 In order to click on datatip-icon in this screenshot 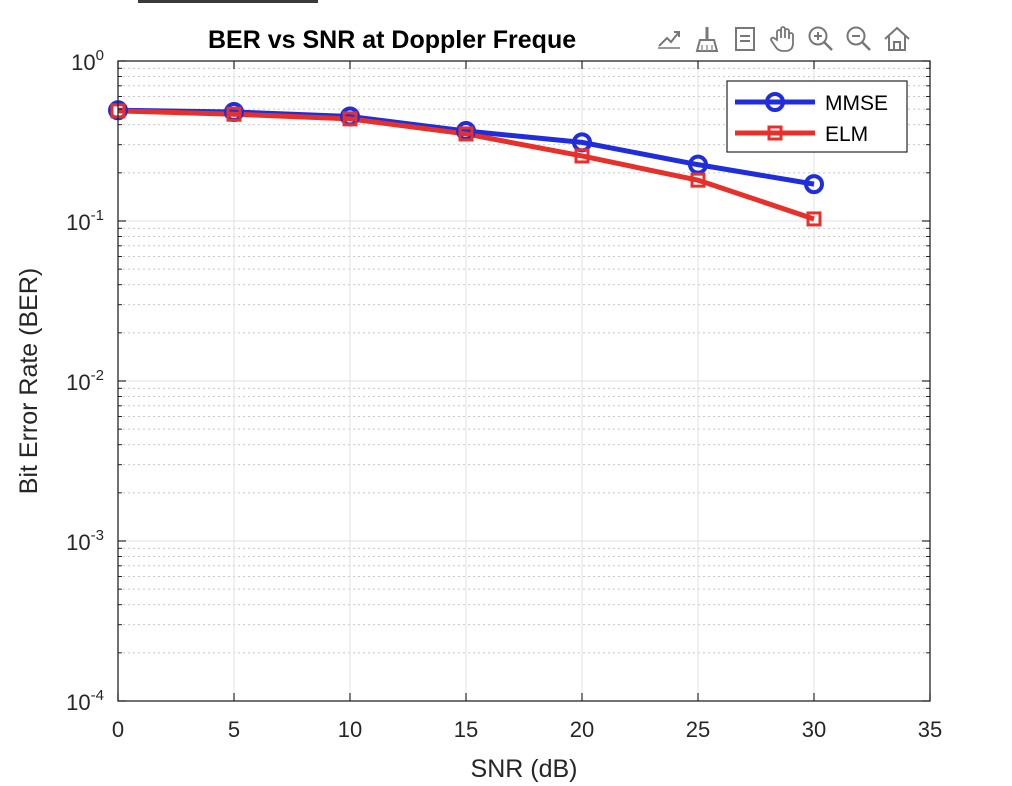, I will do `click(745, 39)`.